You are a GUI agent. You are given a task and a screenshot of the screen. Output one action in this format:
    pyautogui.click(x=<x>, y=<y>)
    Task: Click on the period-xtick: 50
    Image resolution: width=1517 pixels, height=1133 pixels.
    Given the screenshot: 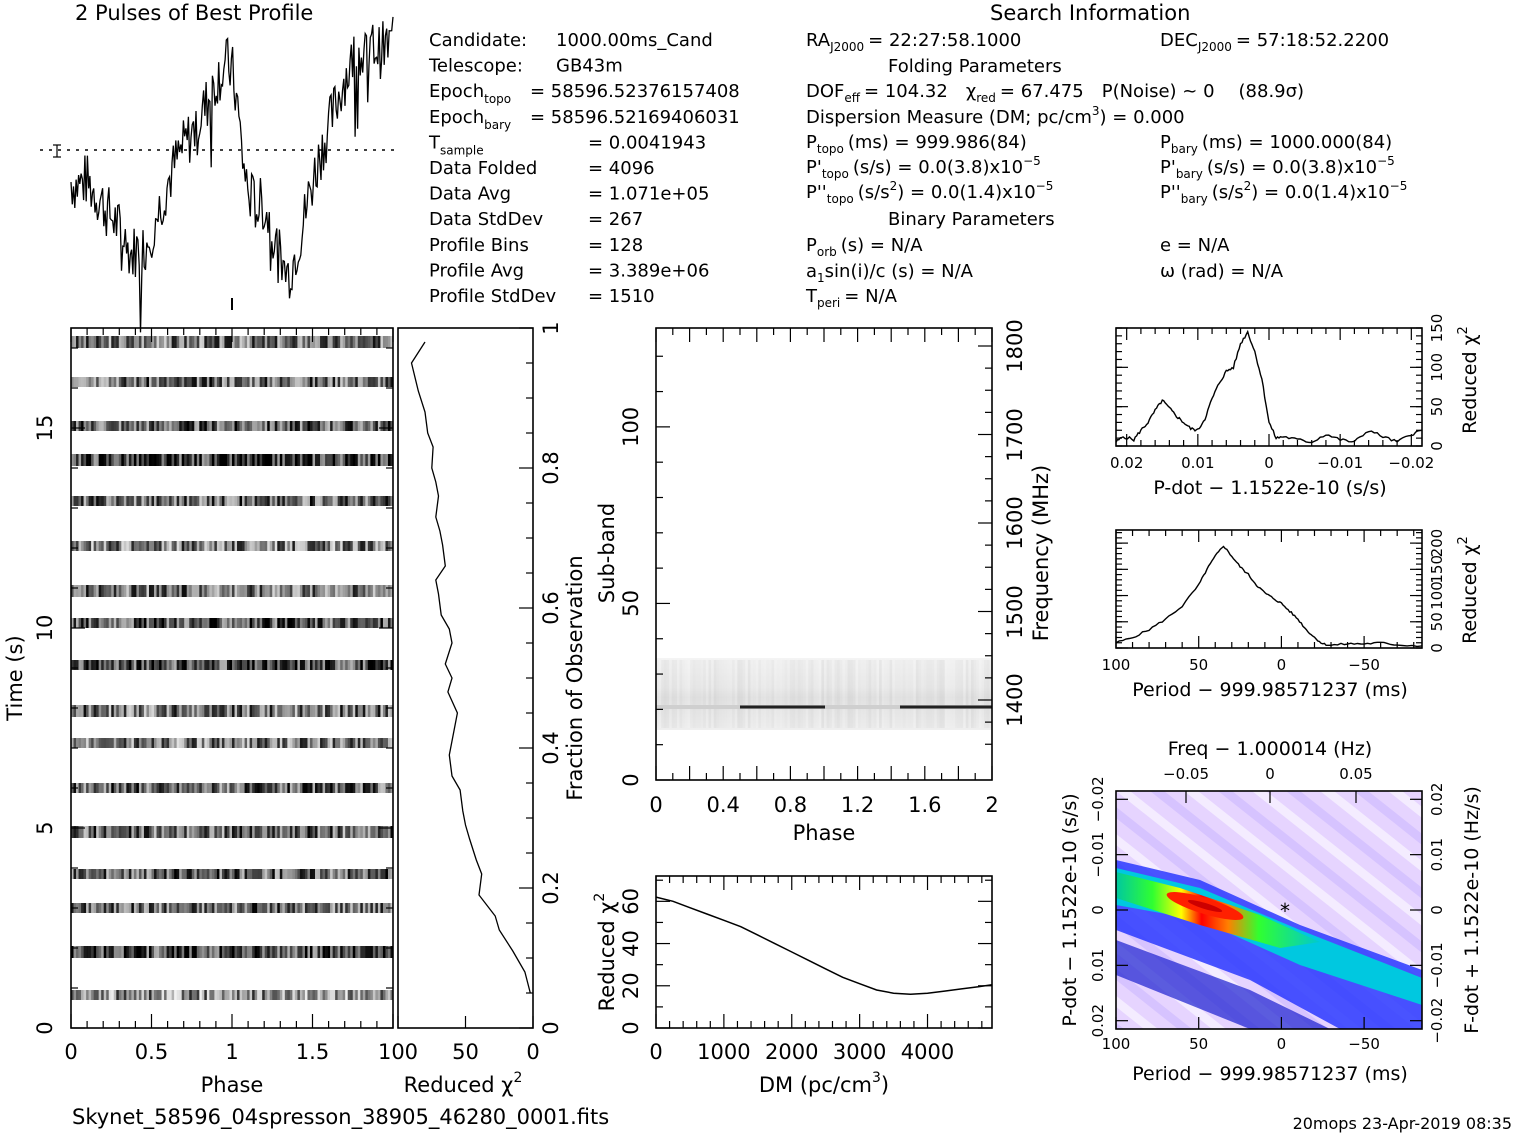 What is the action you would take?
    pyautogui.click(x=1198, y=665)
    